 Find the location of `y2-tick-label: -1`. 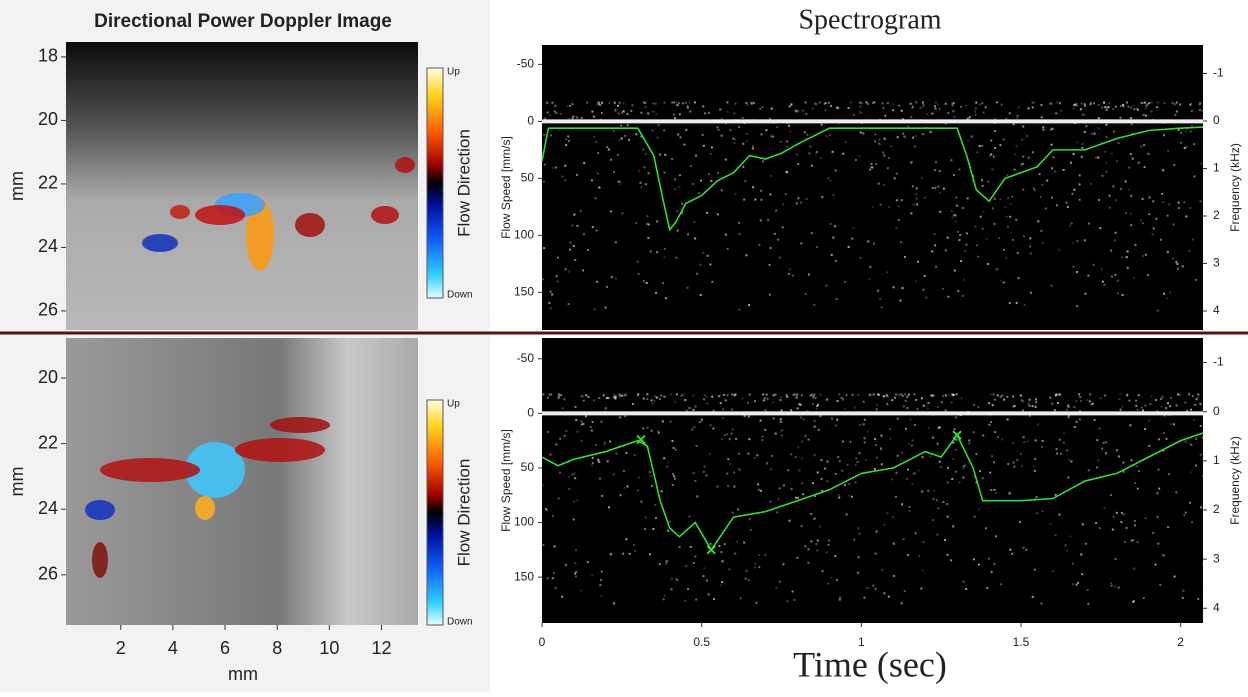

y2-tick-label: -1 is located at coordinates (1218, 362).